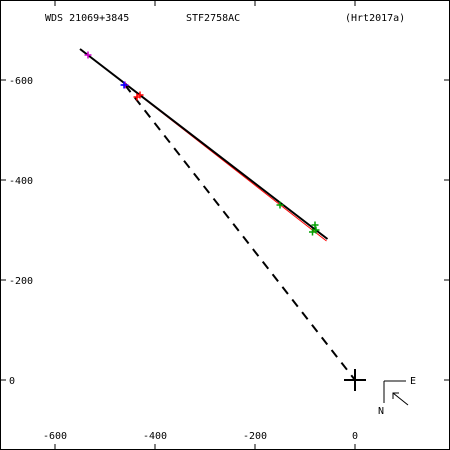 This screenshot has width=450, height=450. Describe the element at coordinates (355, 436) in the screenshot. I see `x-tick-label: 0` at that location.